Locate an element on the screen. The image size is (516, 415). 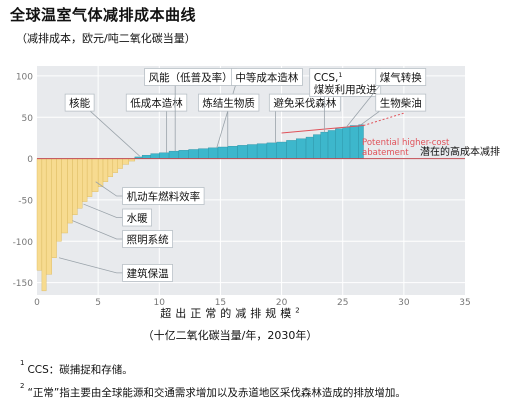
x-axis-label-footnote-mark: 2 is located at coordinates (297, 310).